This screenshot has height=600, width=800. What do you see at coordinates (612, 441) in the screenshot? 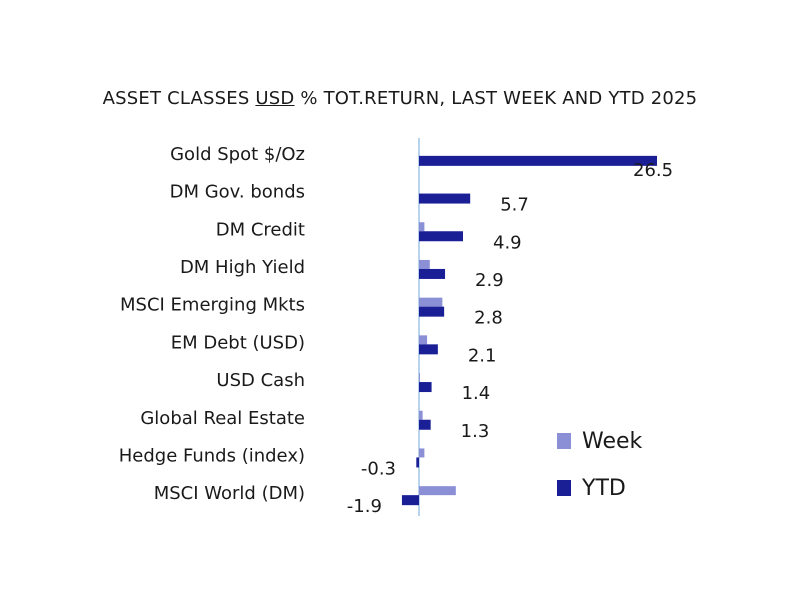
I see `legend-label: Week` at bounding box center [612, 441].